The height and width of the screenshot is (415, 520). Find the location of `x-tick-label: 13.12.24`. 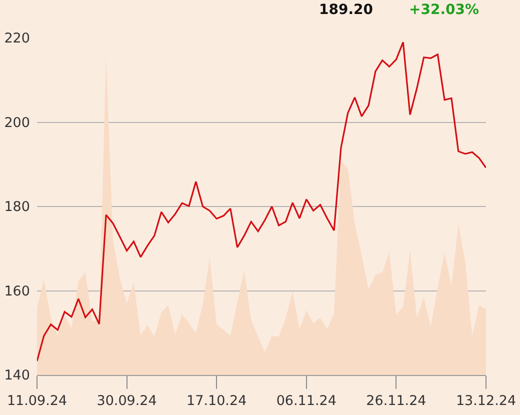

x-tick-label: 13.12.24 is located at coordinates (486, 401).